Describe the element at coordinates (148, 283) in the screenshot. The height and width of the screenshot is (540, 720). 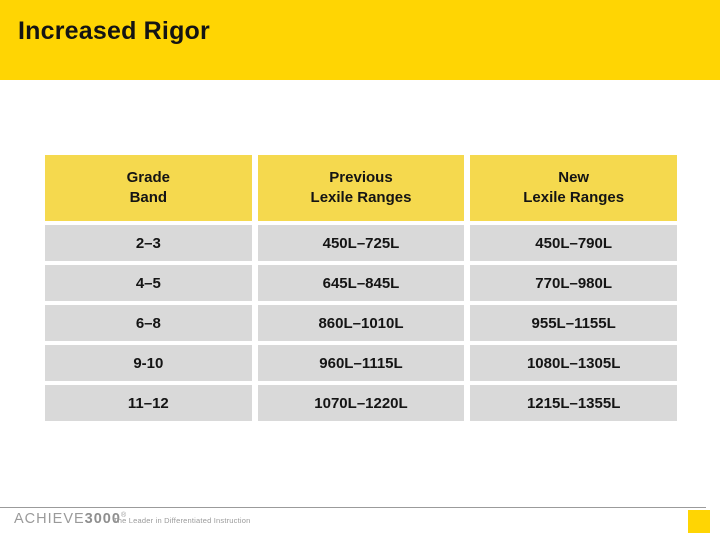
I see `table-cell-grade-band: 4–5` at that location.